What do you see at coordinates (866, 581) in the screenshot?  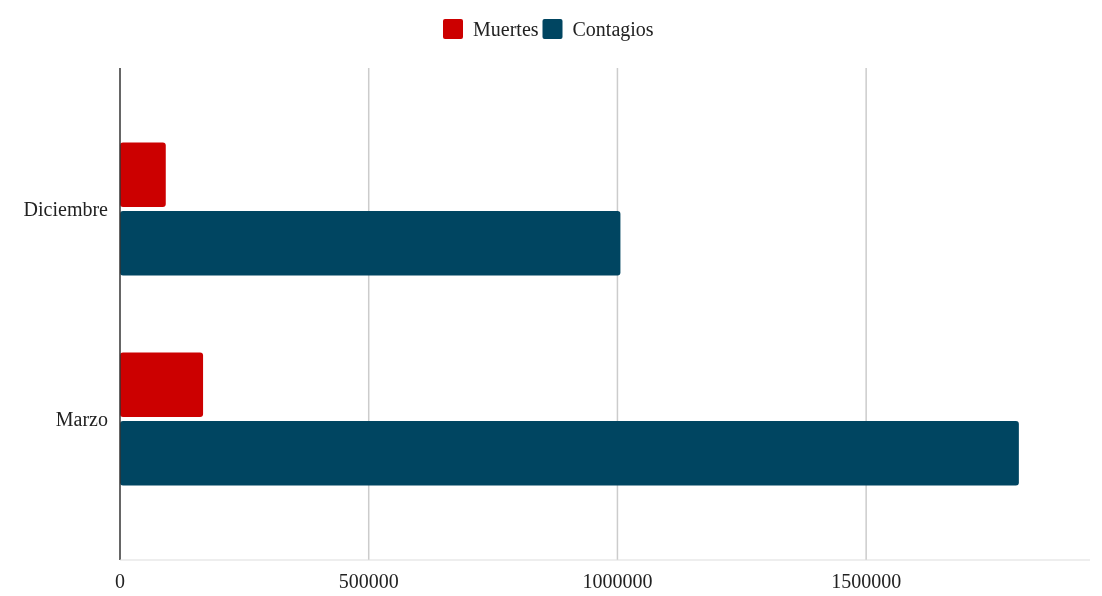 I see `x-tick-label: 1500000` at bounding box center [866, 581].